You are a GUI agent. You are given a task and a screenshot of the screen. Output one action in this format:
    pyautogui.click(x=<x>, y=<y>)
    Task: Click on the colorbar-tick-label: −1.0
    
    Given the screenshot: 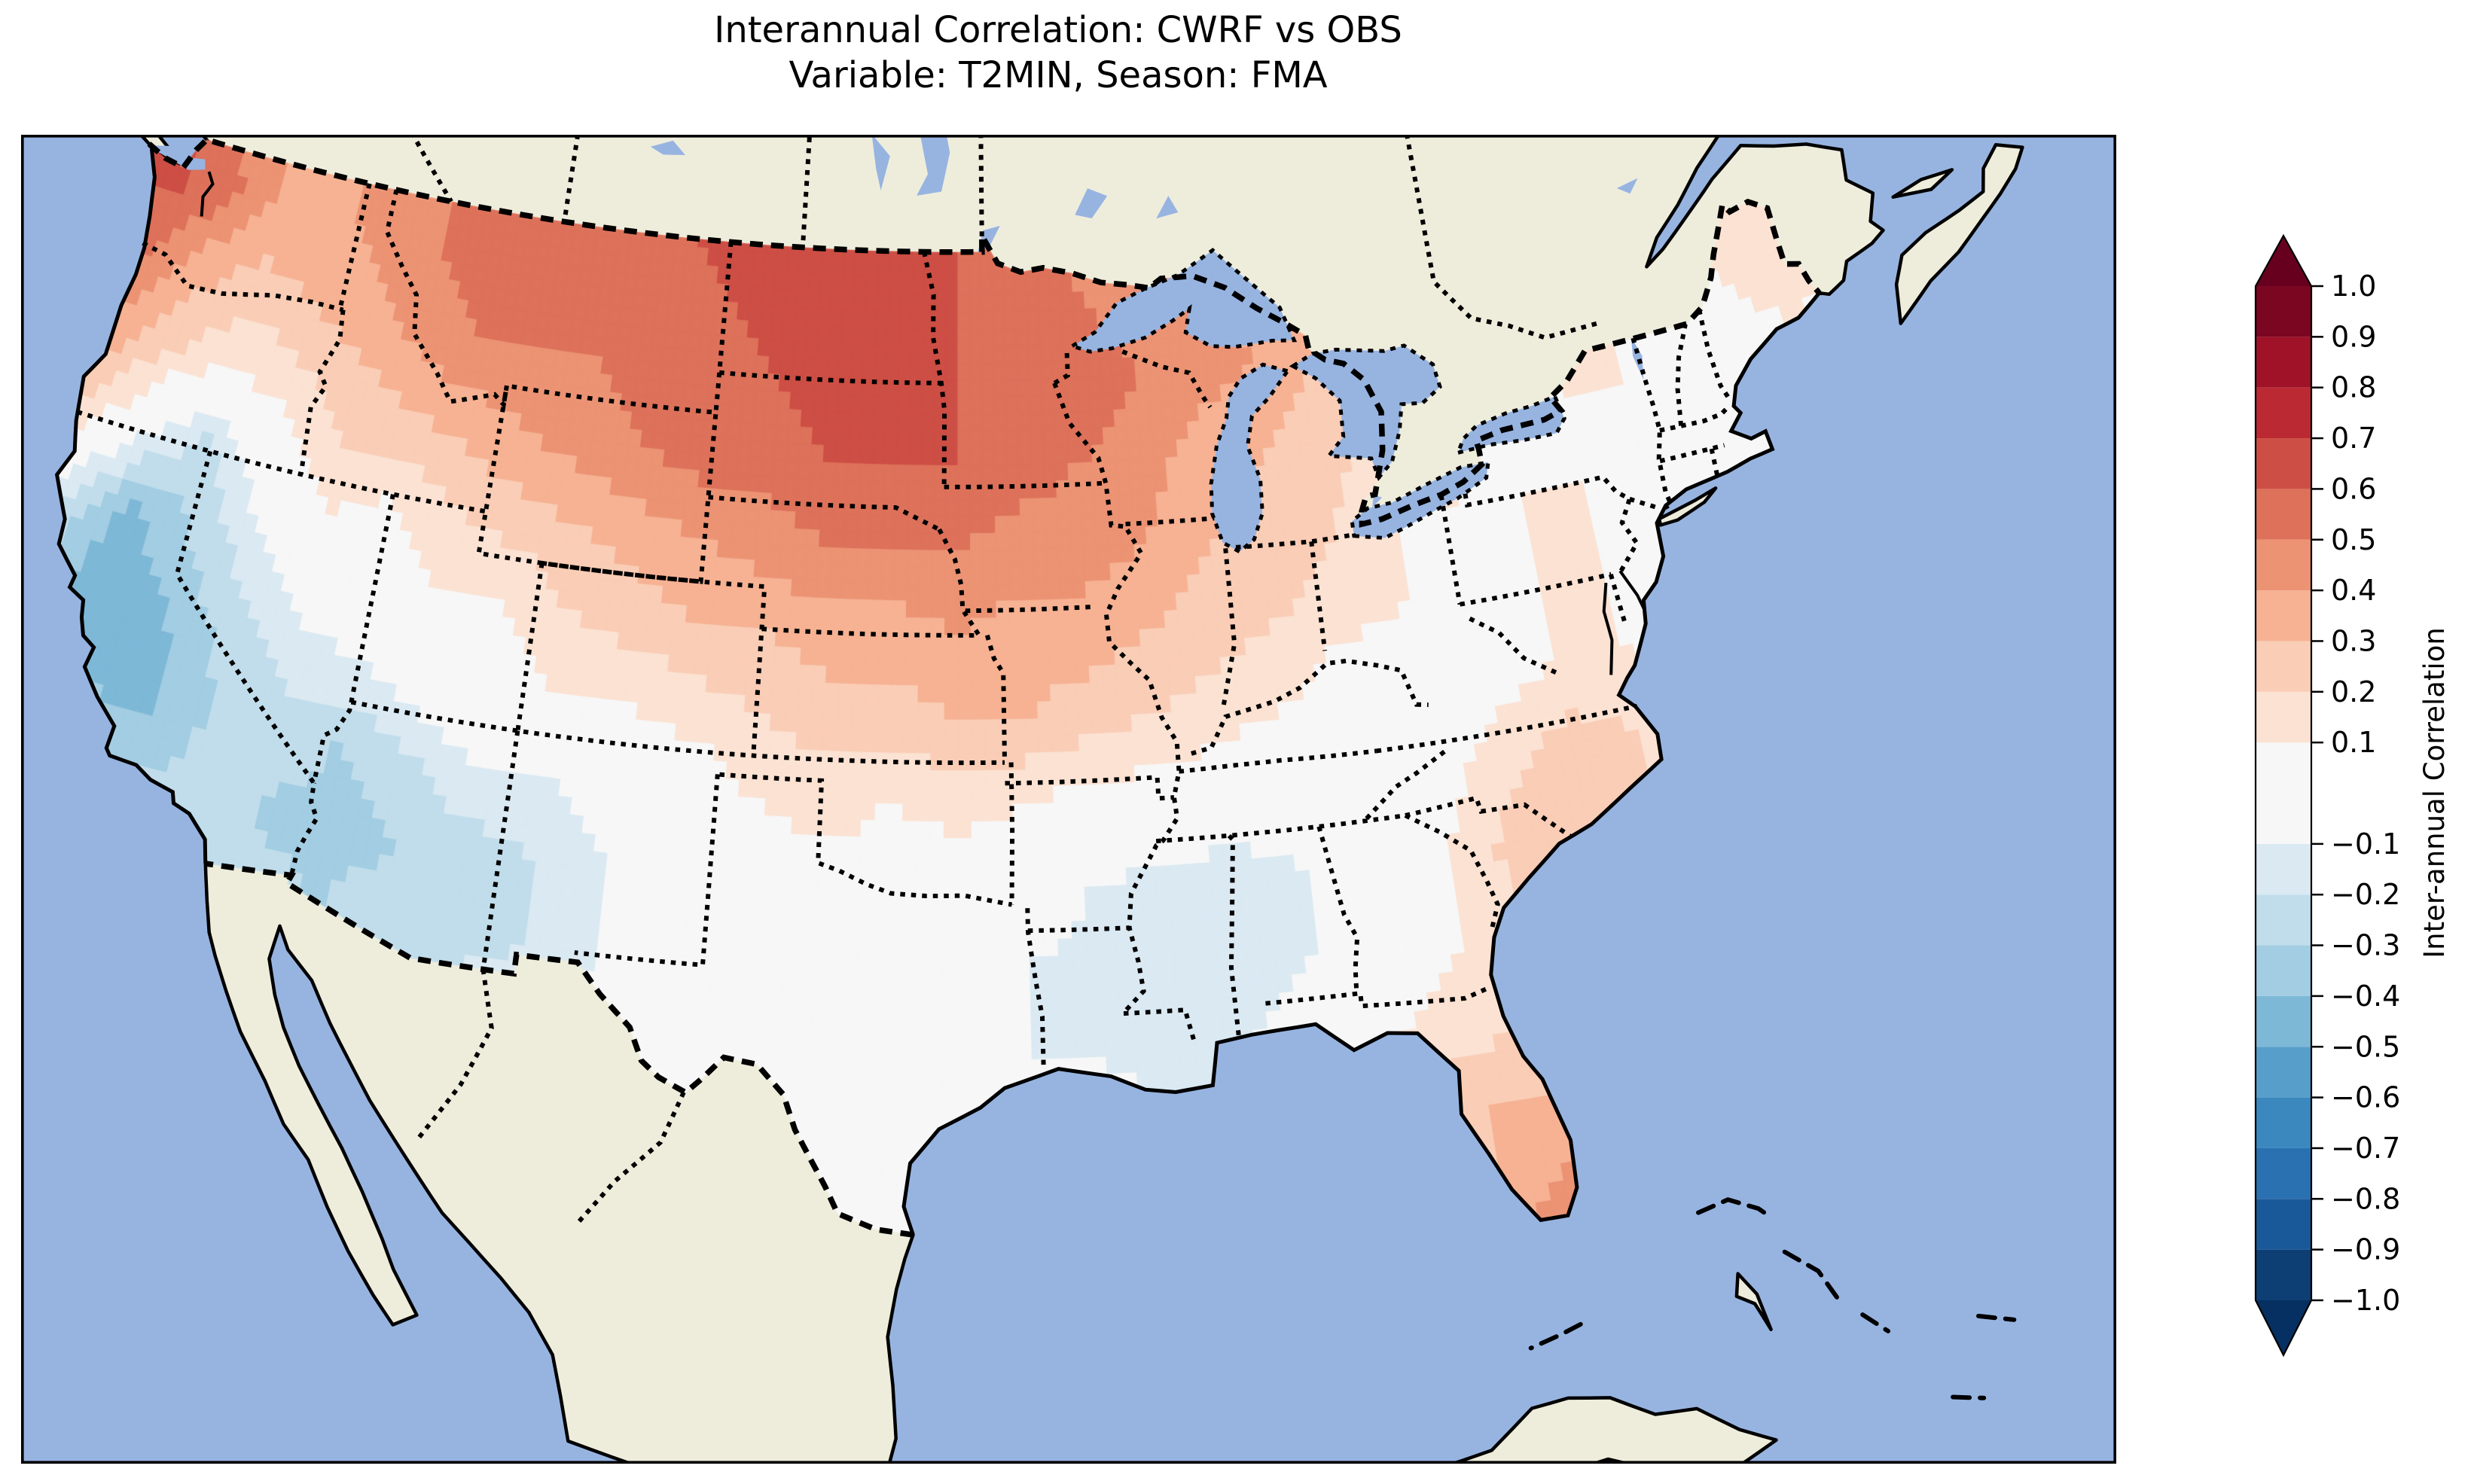 What is the action you would take?
    pyautogui.click(x=2365, y=1300)
    